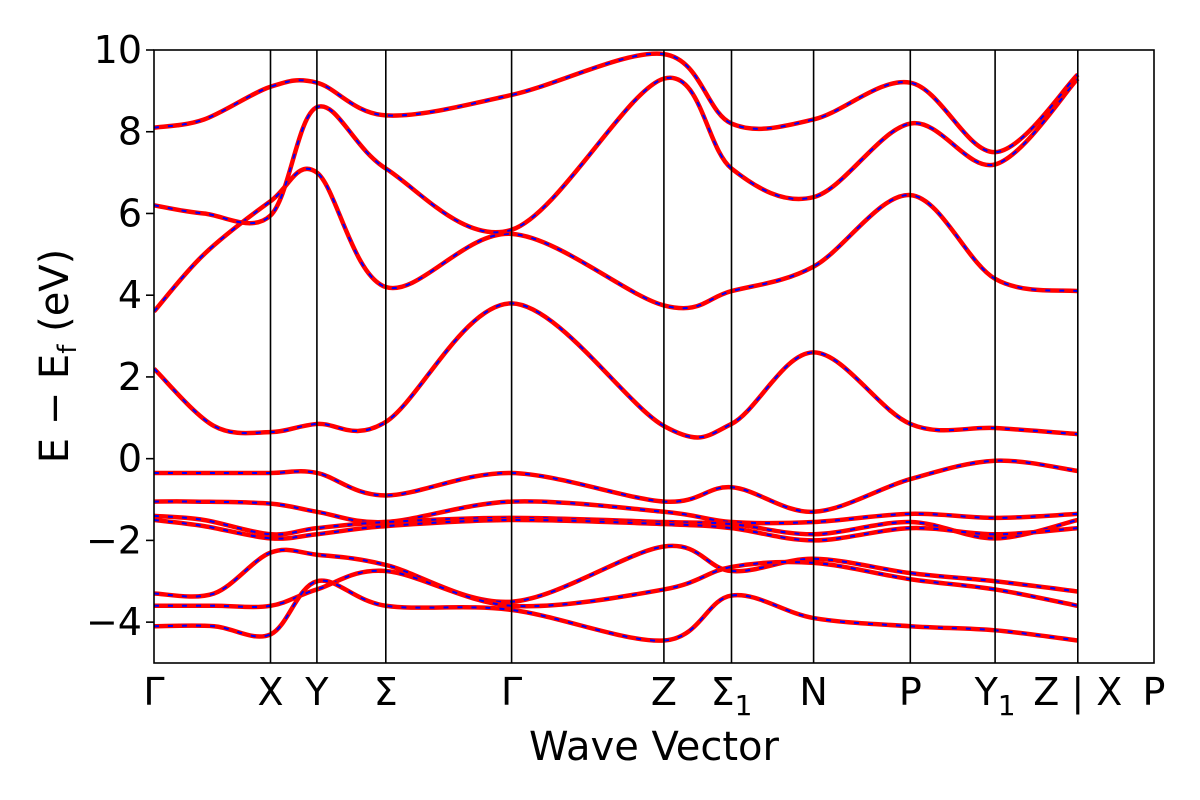 Image resolution: width=1200 pixels, height=800 pixels. What do you see at coordinates (114, 622) in the screenshot?
I see `y-tick-label-0: −4` at bounding box center [114, 622].